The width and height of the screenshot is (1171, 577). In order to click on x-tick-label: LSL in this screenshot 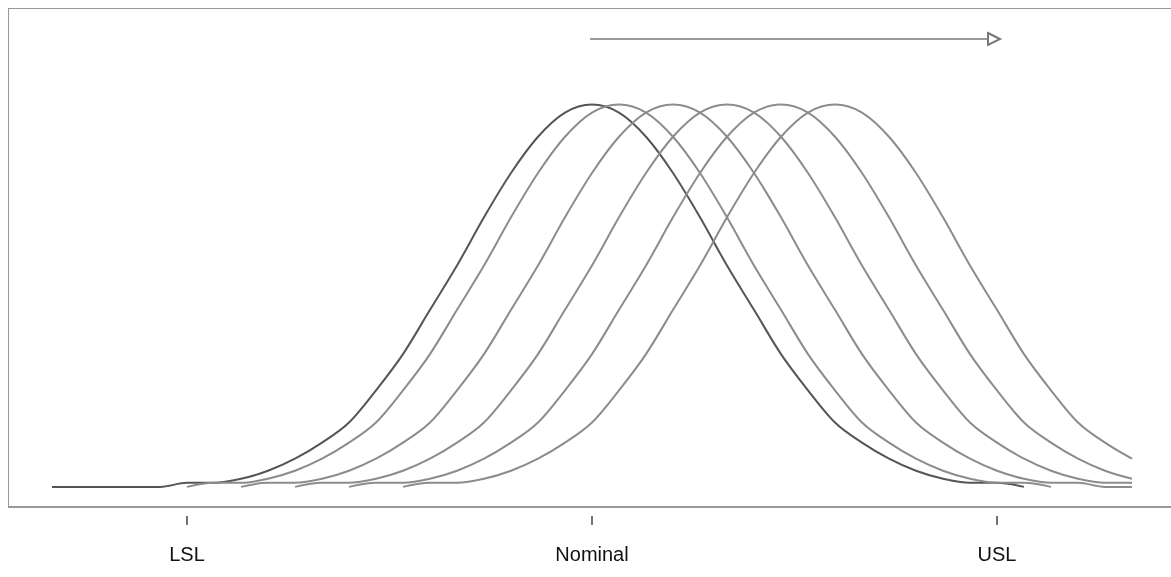, I will do `click(187, 554)`.